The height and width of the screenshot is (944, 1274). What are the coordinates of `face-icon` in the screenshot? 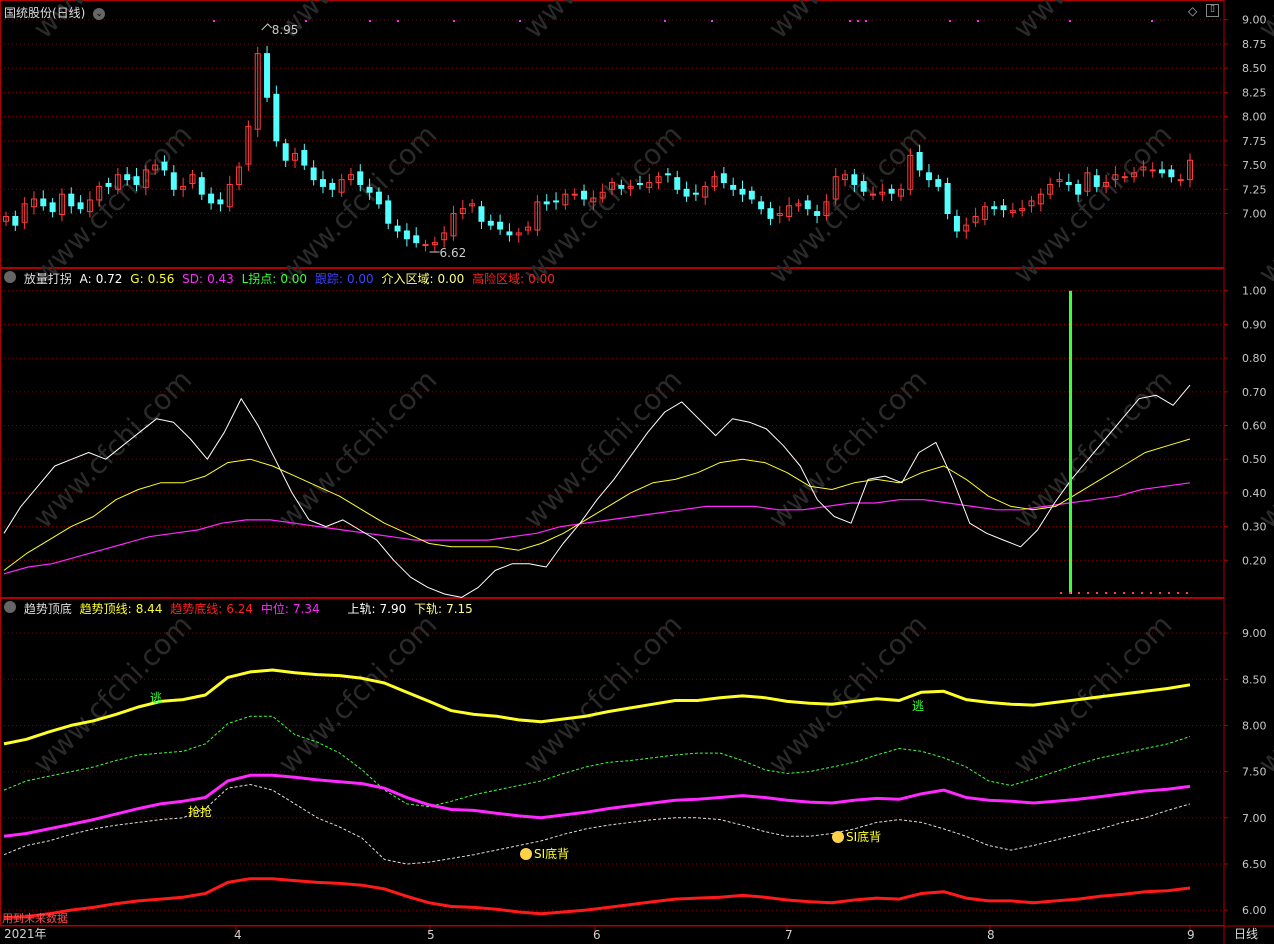 It's located at (526, 854).